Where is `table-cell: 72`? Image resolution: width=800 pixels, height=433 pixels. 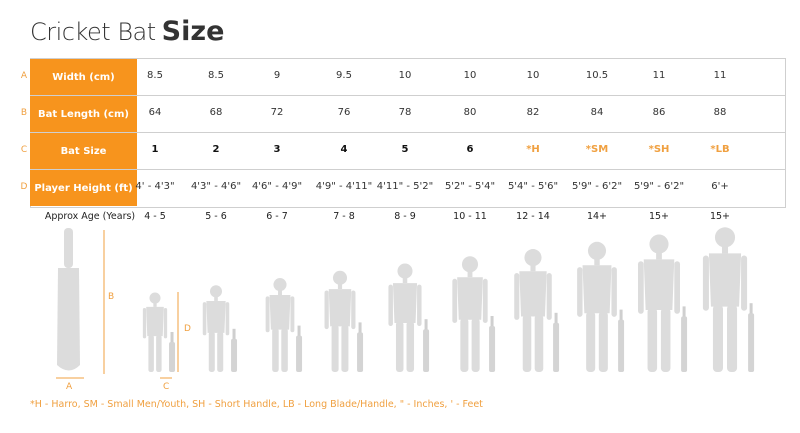 table-cell: 72 is located at coordinates (277, 112).